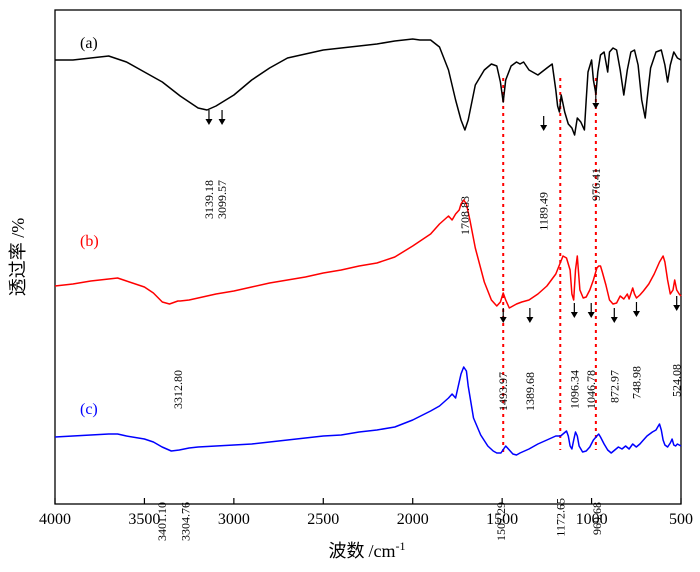  I want to click on x-tick-label: 500, so click(681, 519).